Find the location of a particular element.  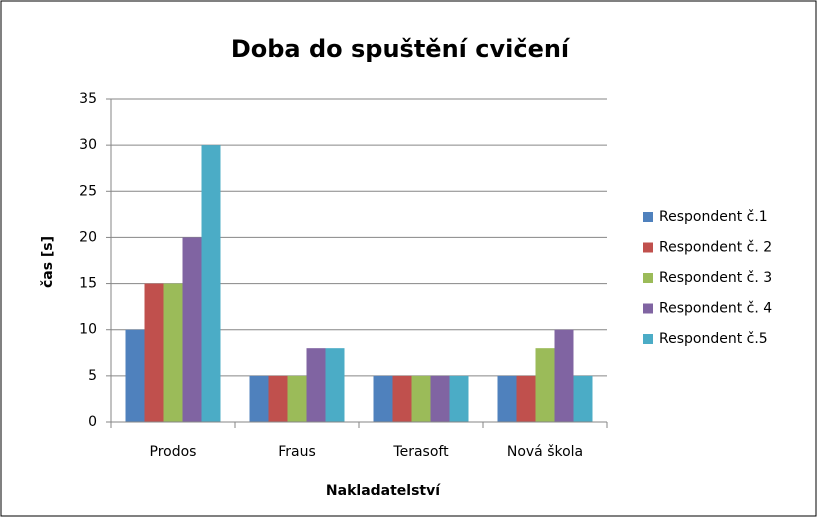

chart-title: Doba do spuštění cvičení is located at coordinates (401, 49).